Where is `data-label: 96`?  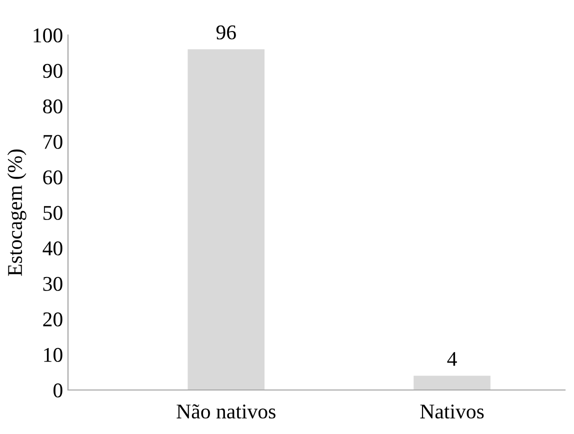
data-label: 96 is located at coordinates (226, 32).